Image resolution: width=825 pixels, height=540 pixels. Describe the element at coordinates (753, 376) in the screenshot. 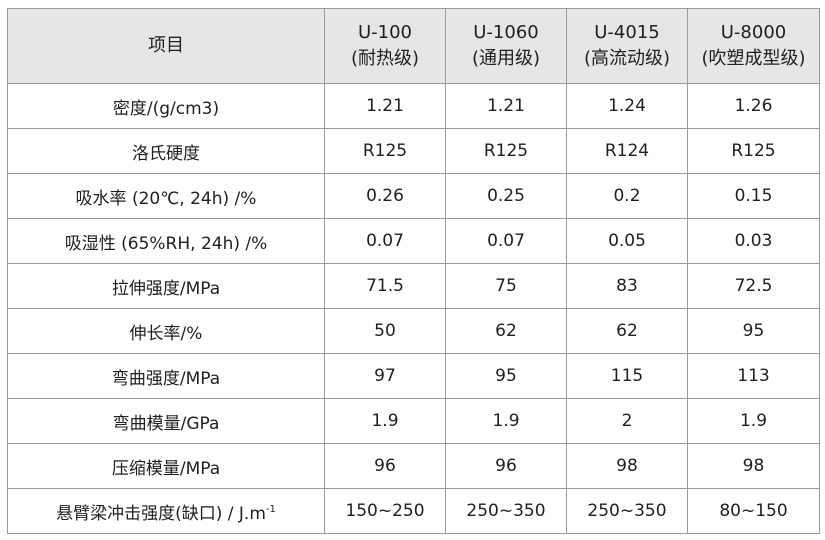

I see `table-cell: 113` at that location.